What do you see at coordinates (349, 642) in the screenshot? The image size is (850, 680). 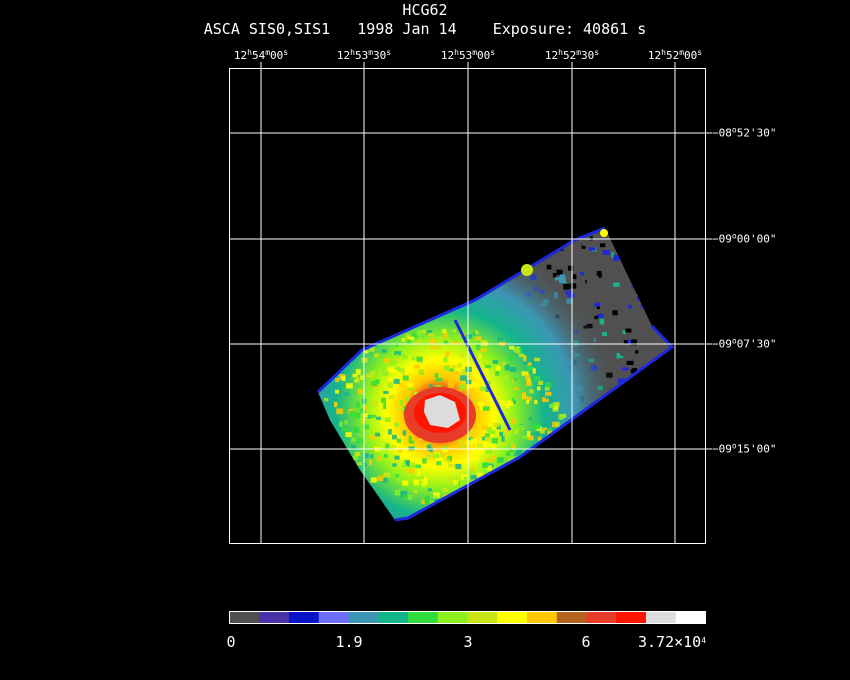 I see `colorbar-label: 1.9` at bounding box center [349, 642].